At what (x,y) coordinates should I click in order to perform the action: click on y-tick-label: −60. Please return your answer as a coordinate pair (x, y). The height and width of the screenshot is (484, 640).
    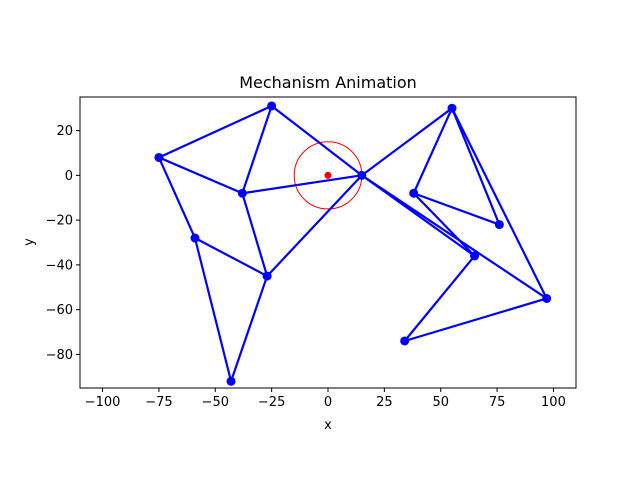
    Looking at the image, I should click on (59, 310).